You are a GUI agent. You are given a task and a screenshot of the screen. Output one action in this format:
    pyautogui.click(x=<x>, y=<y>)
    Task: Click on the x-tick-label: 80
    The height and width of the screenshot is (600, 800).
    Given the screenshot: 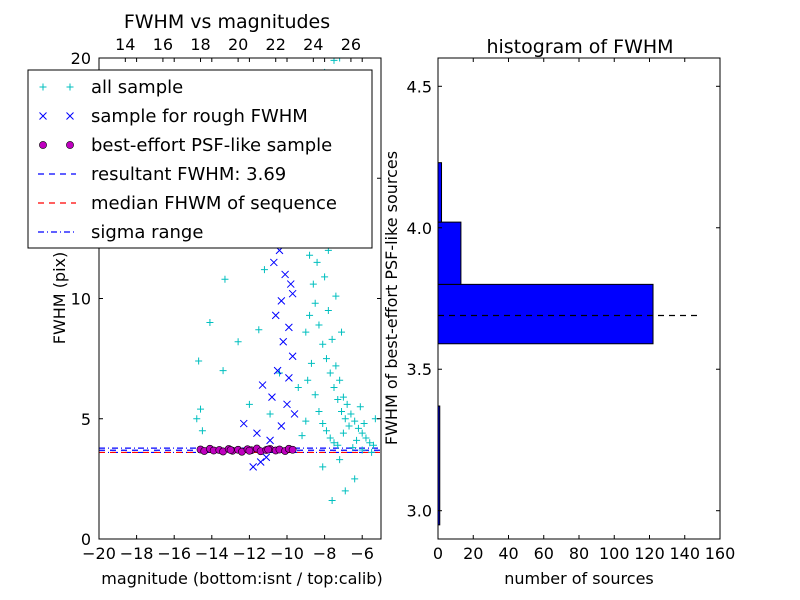 What is the action you would take?
    pyautogui.click(x=579, y=553)
    